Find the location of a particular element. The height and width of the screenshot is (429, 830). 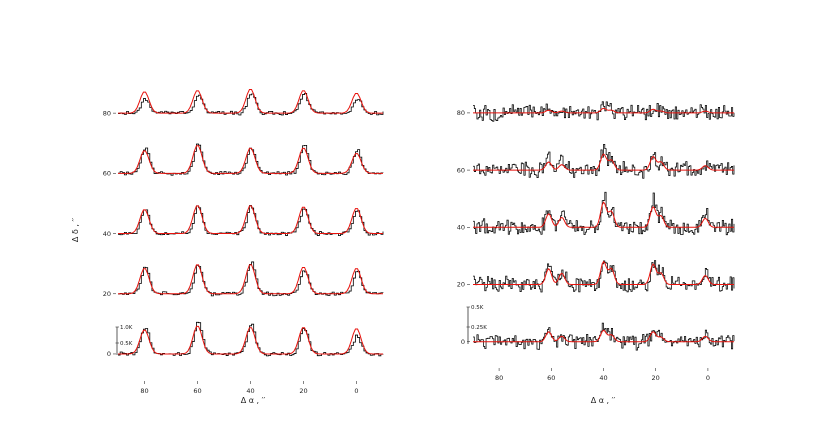

scale-bar-label: 1.0K is located at coordinates (126, 328).